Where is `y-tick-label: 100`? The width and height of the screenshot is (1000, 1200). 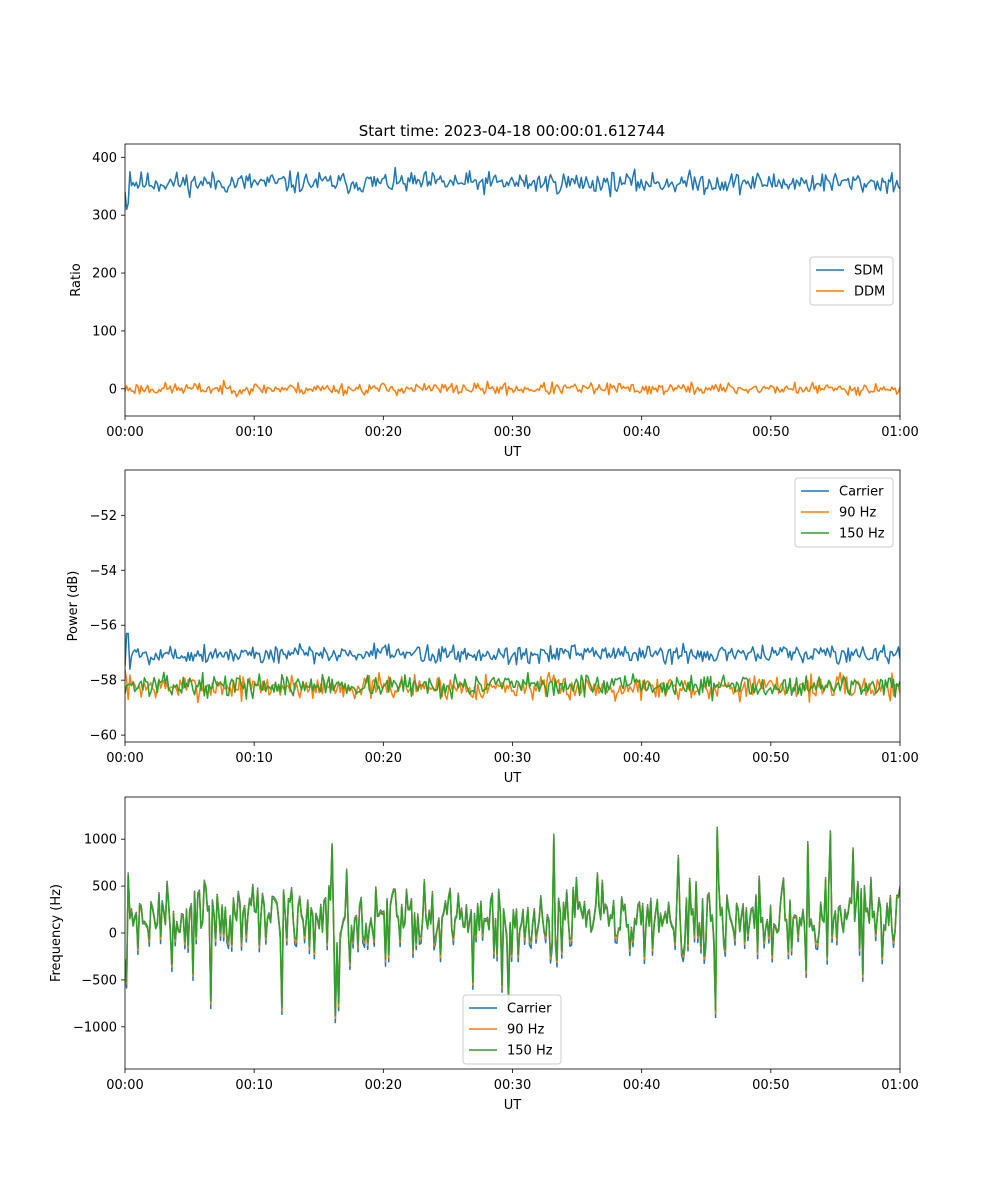
y-tick-label: 100 is located at coordinates (104, 331).